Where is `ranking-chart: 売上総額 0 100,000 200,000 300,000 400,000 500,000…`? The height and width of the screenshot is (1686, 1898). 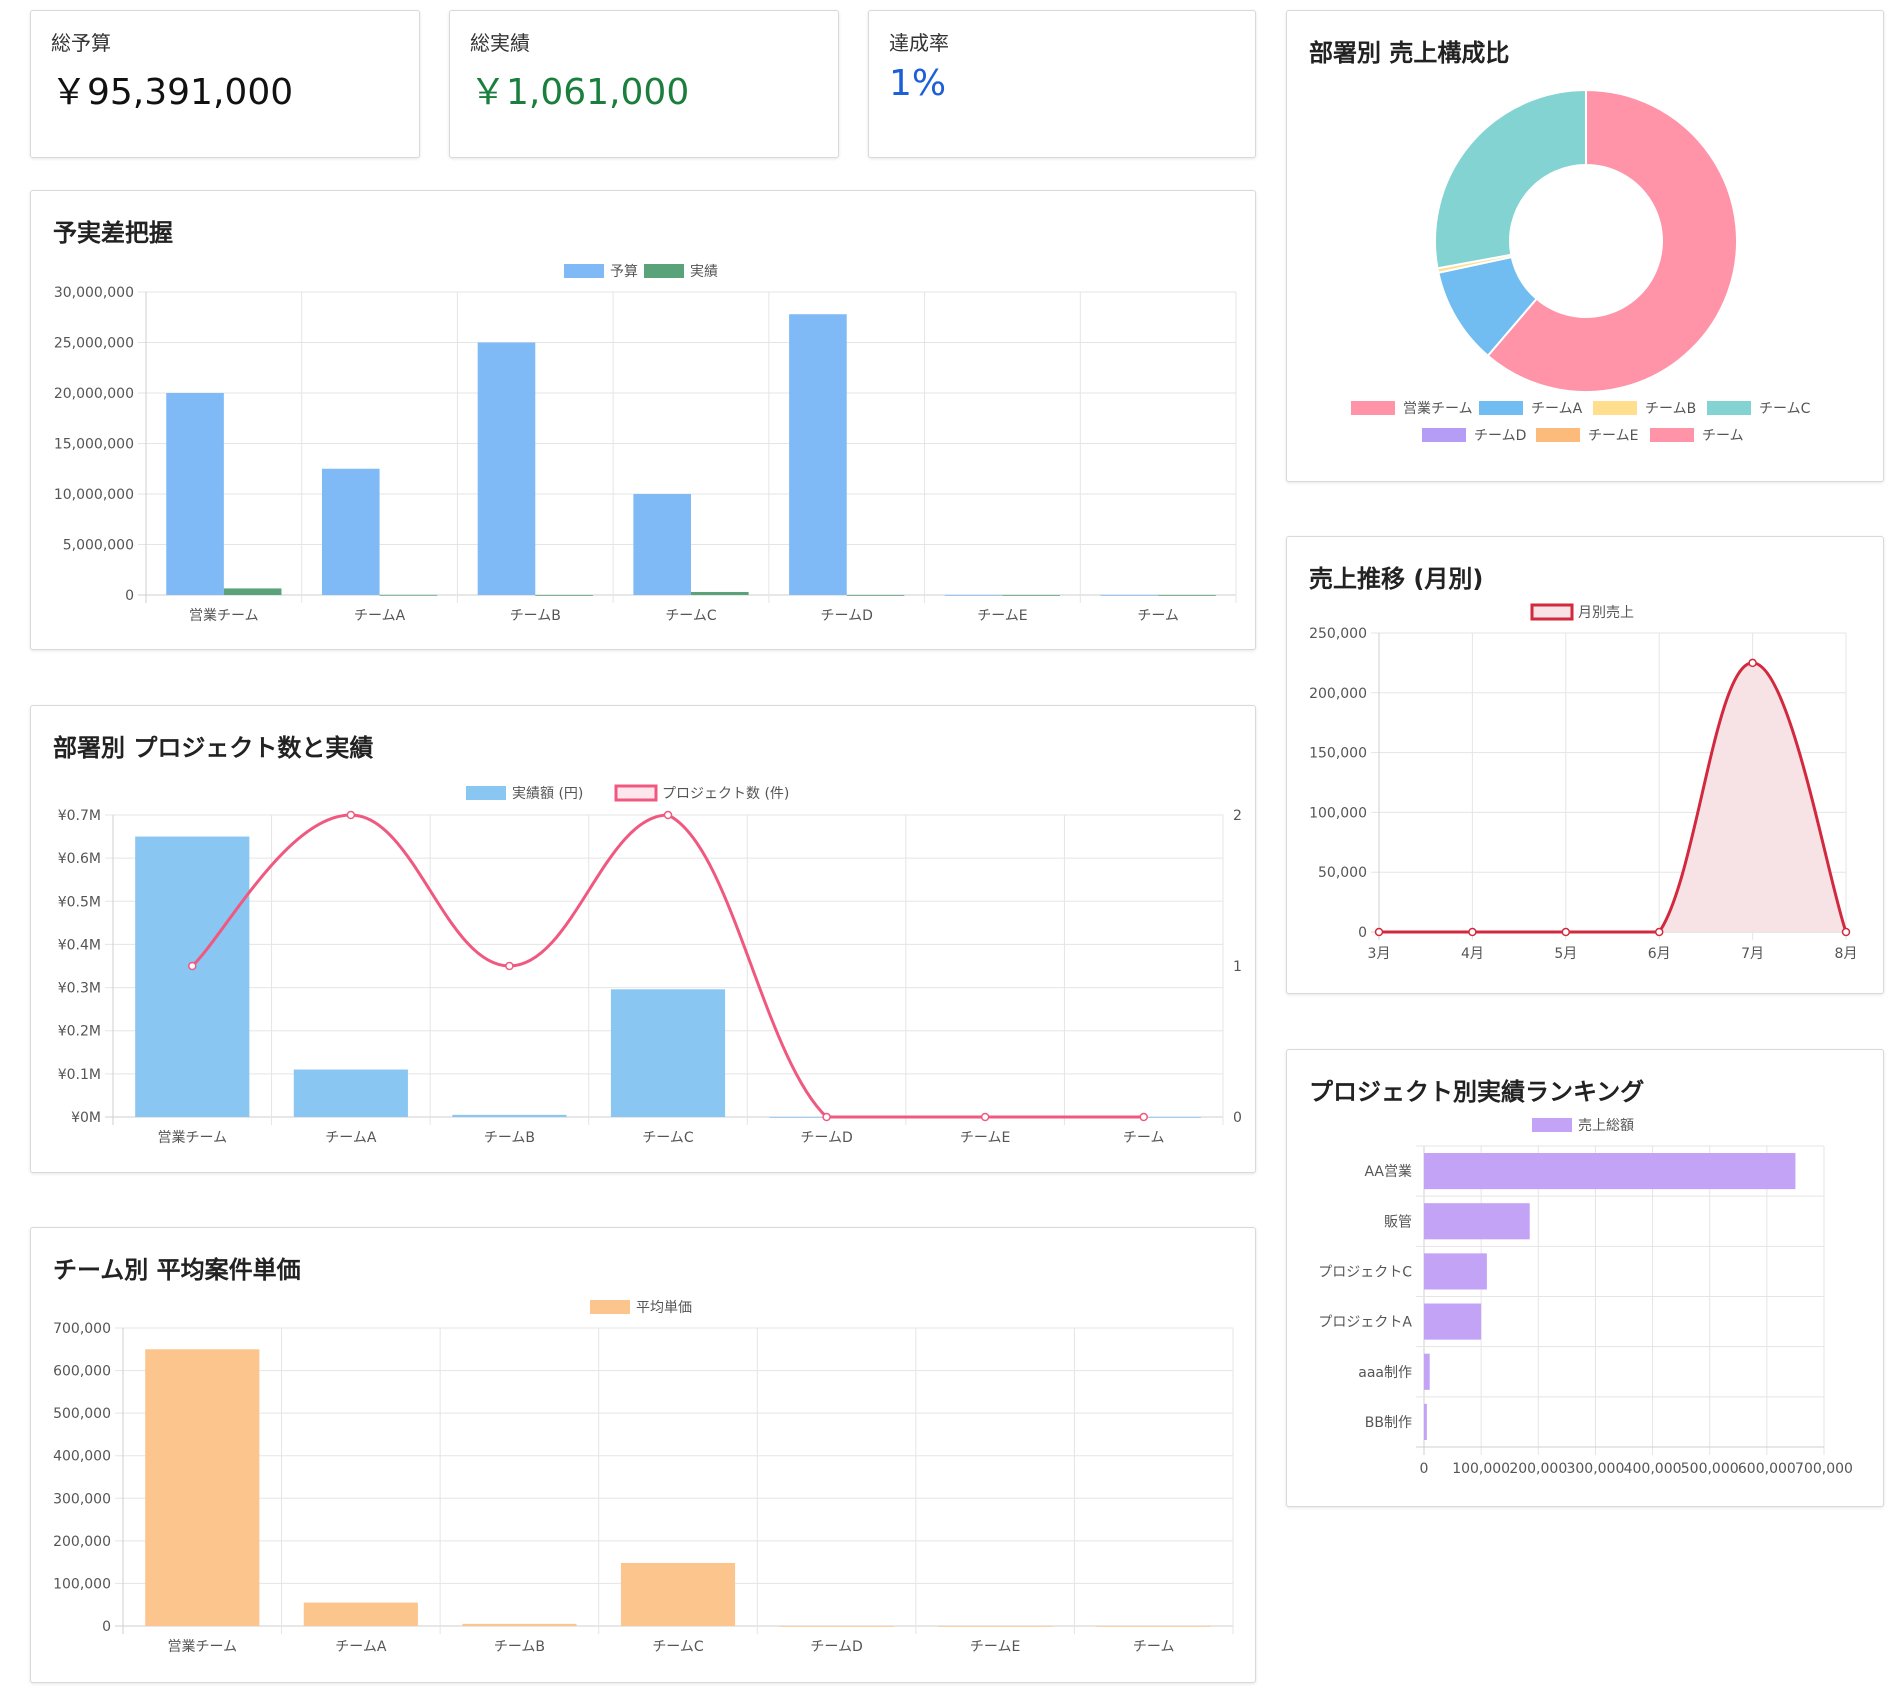 ranking-chart: 売上総額 0 100,000 200,000 300,000 400,000 500,000… is located at coordinates (1585, 1297).